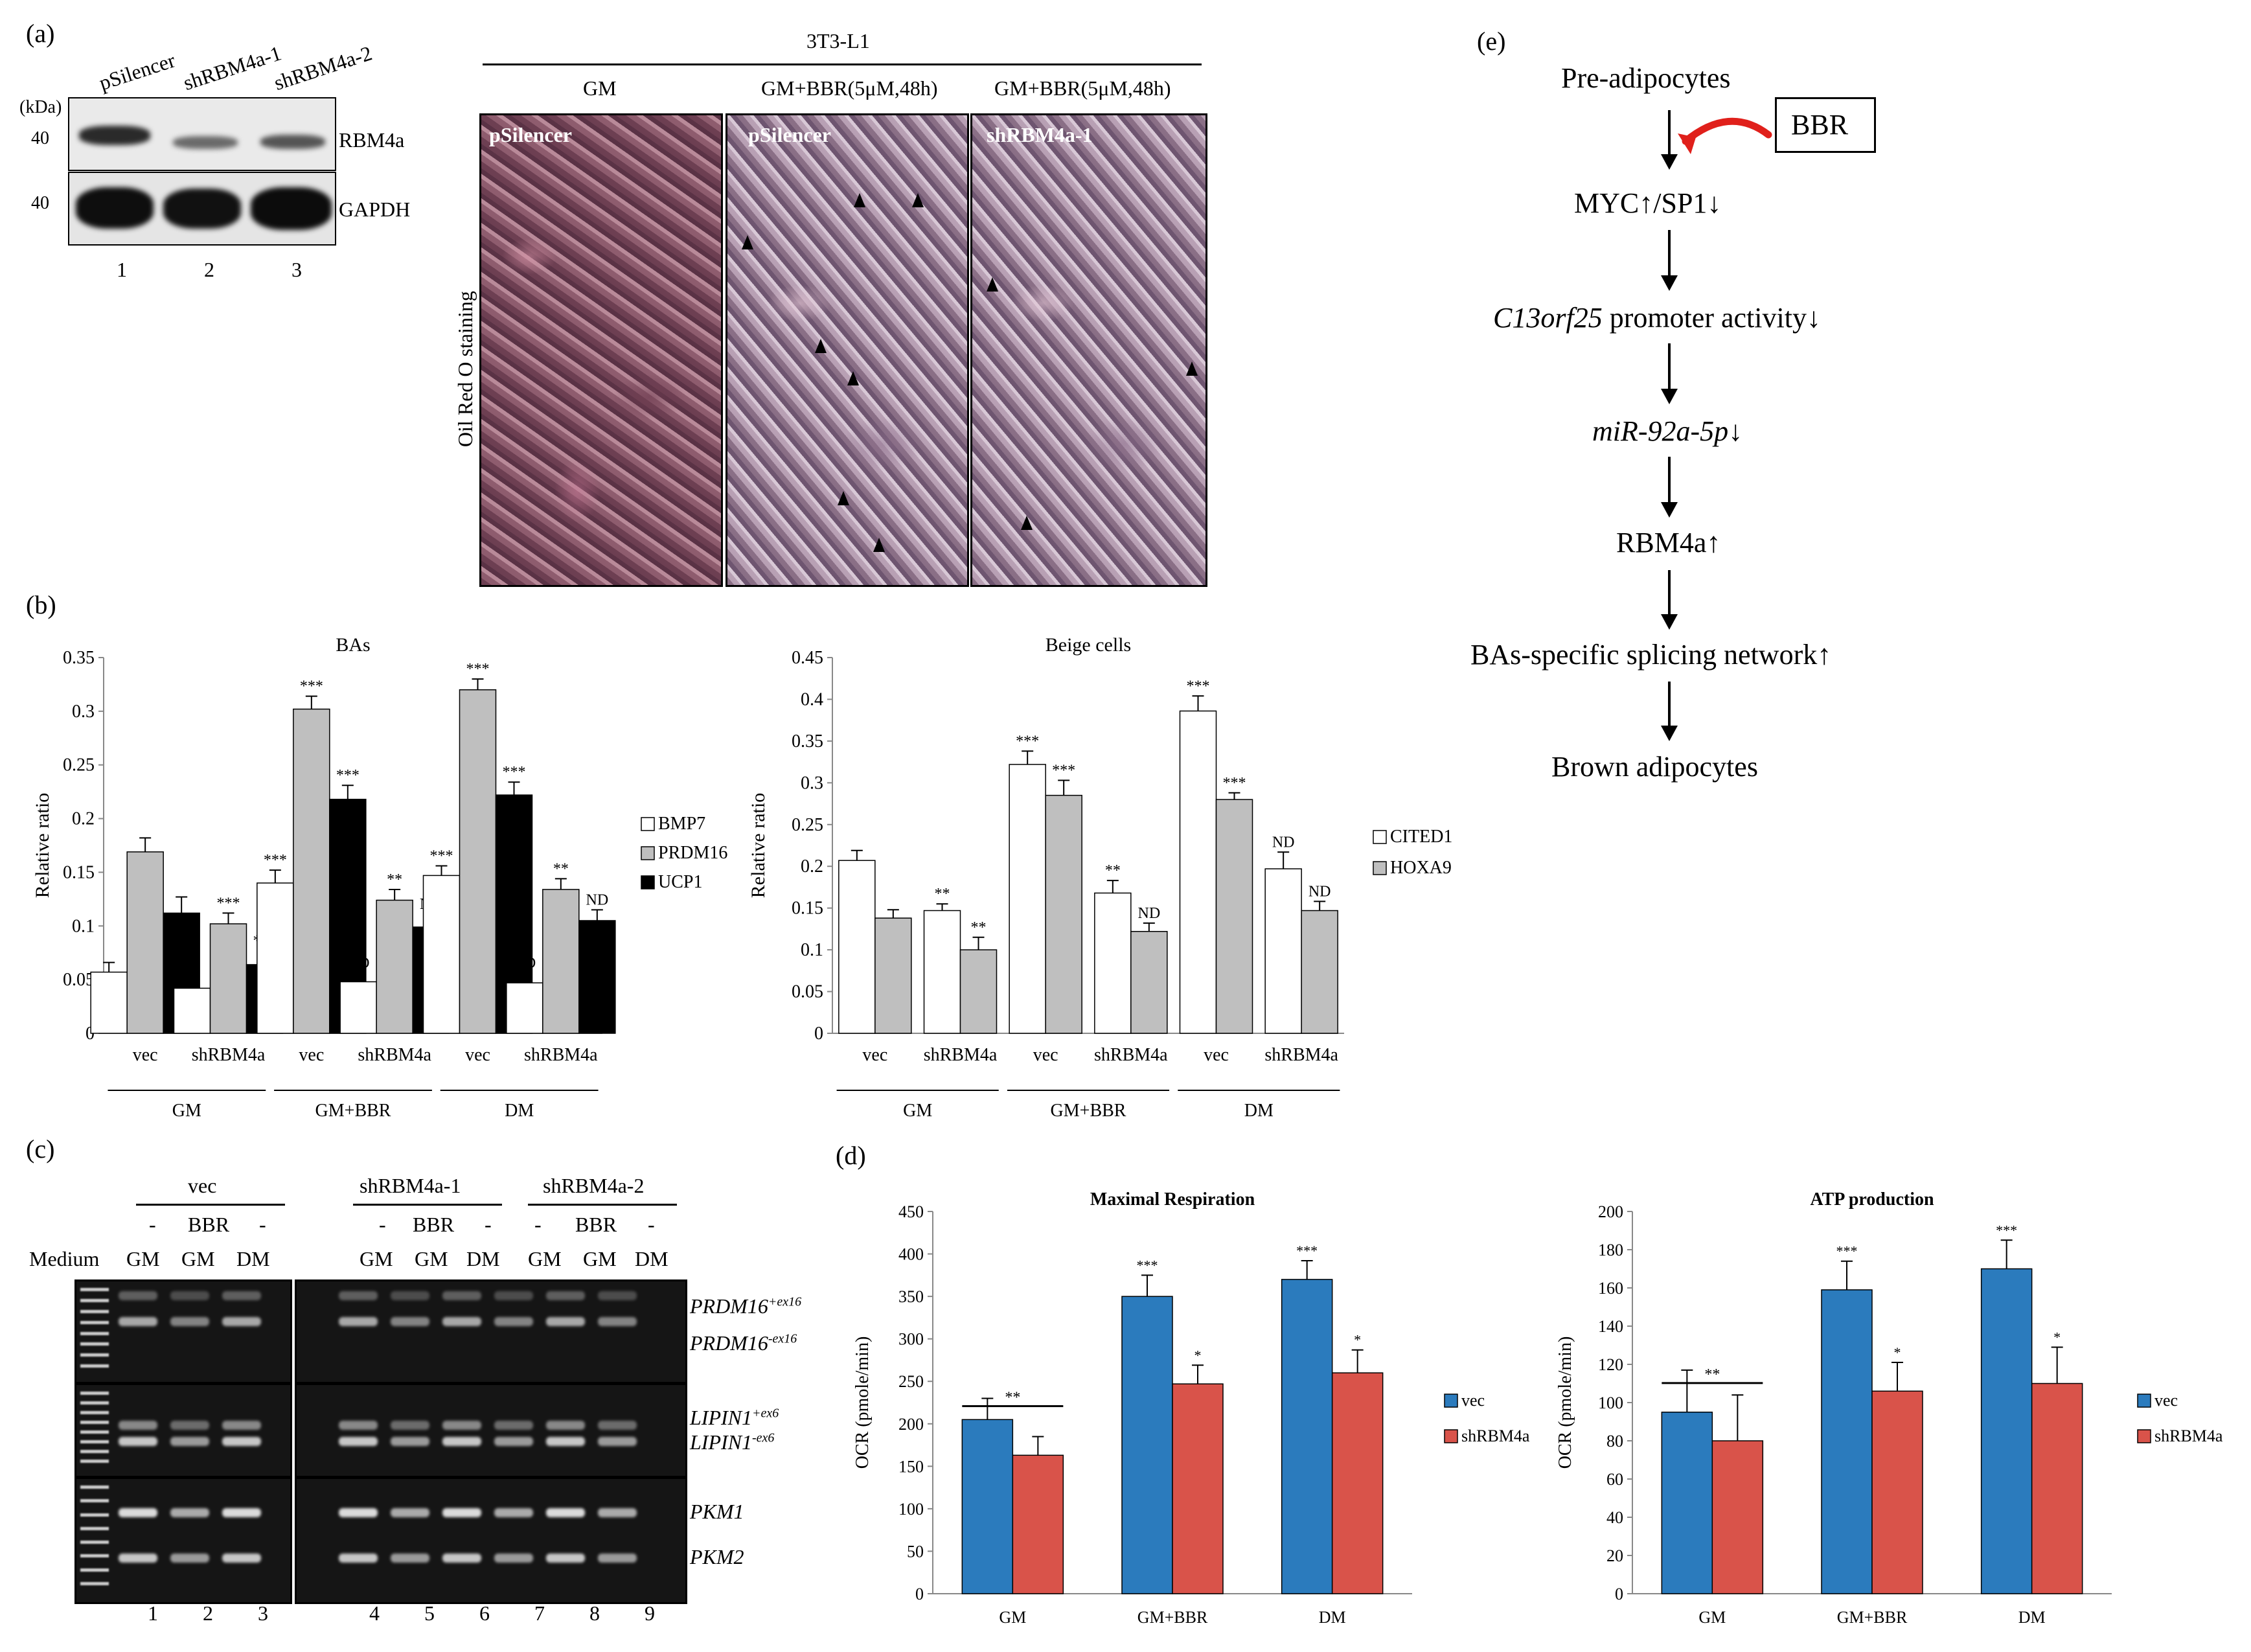  Describe the element at coordinates (228, 978) in the screenshot. I see `bar-prdm16` at that location.